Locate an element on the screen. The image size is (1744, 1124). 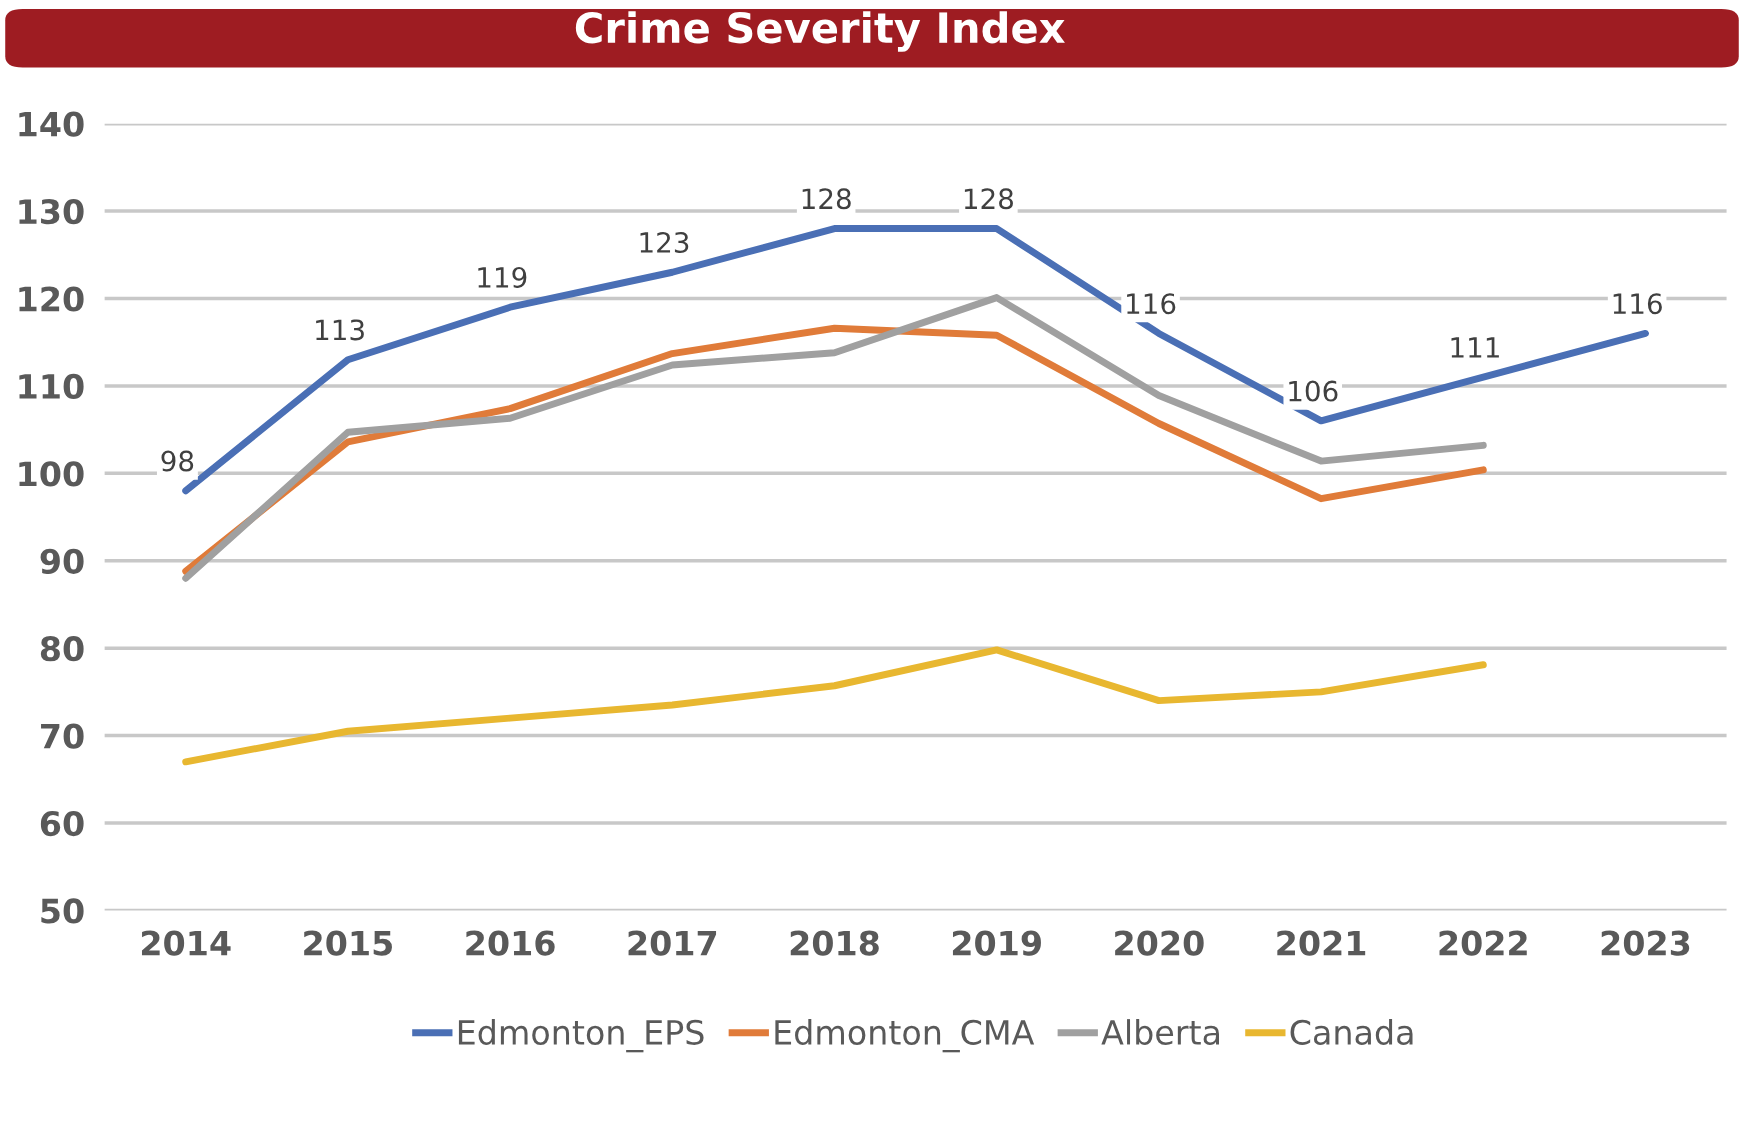
legend-label: Edmonton_CMA is located at coordinates (905, 1036).